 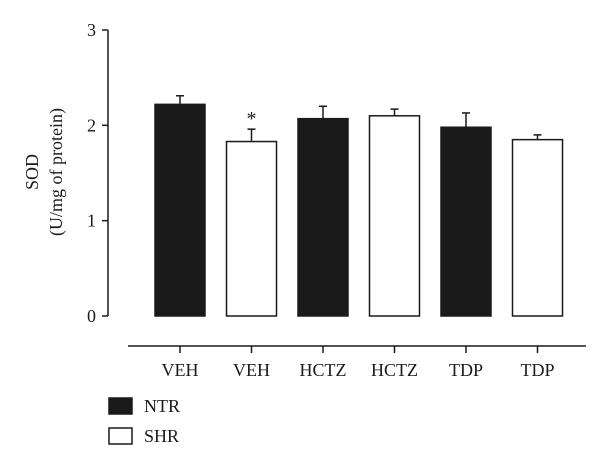 I want to click on y-axis-label: SOD, so click(x=32, y=172).